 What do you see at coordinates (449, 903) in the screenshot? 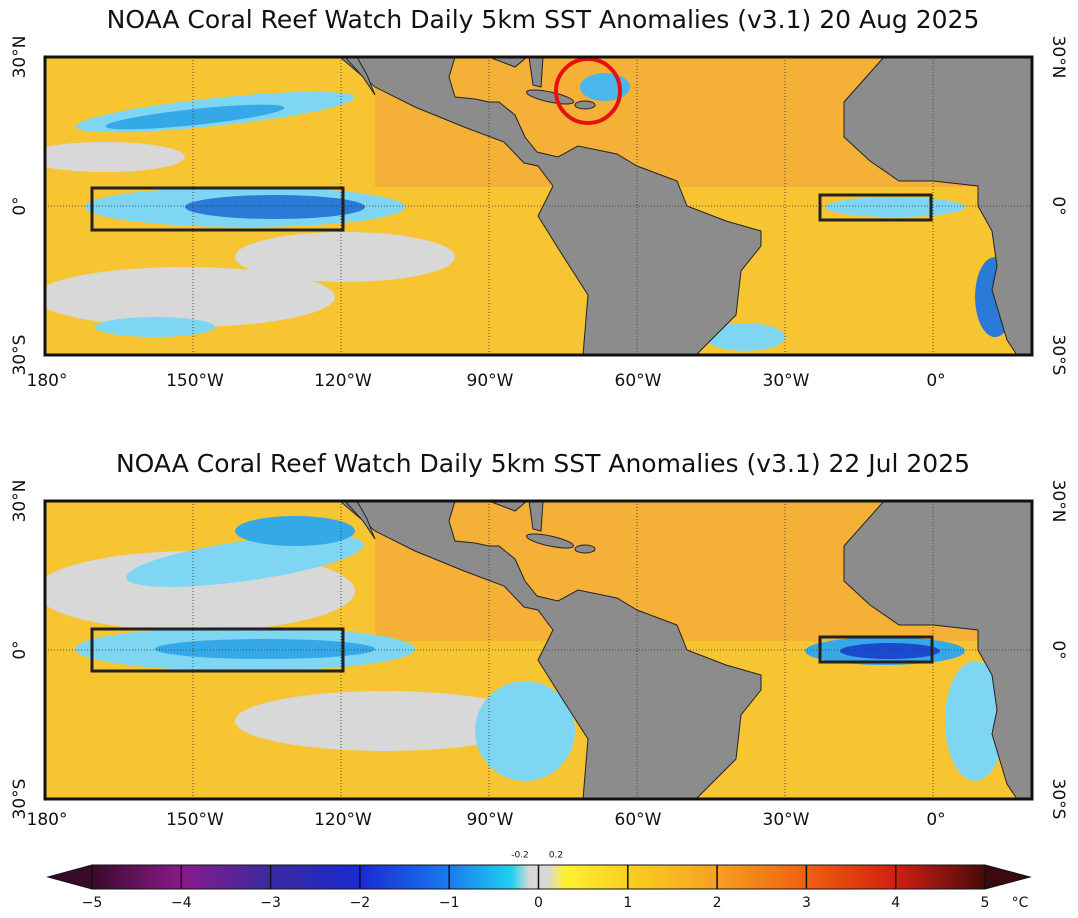
I see `colorbar-tick-label: −1` at bounding box center [449, 903].